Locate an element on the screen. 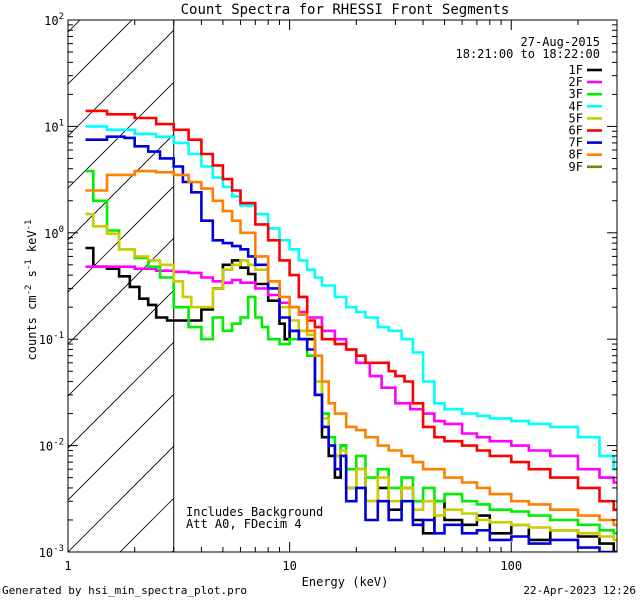 Image resolution: width=640 pixels, height=600 pixels. y-tick-label-1: 10⁰ is located at coordinates (54, 233).